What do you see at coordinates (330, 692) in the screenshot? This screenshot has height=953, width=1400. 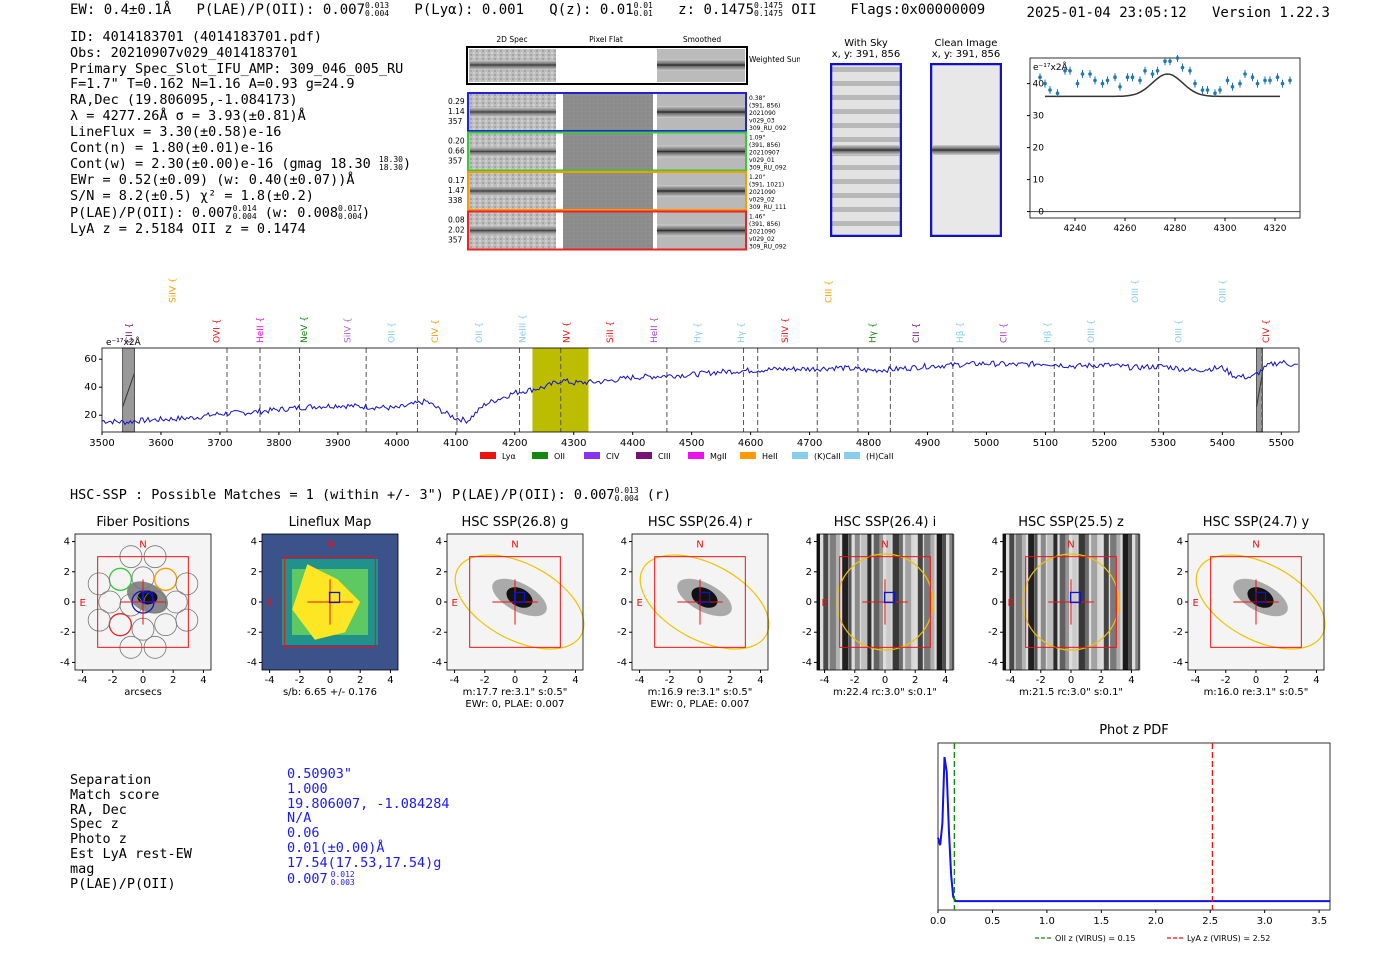 I see `hsc-caption: s/b: 6.65 +/- 0.176` at bounding box center [330, 692].